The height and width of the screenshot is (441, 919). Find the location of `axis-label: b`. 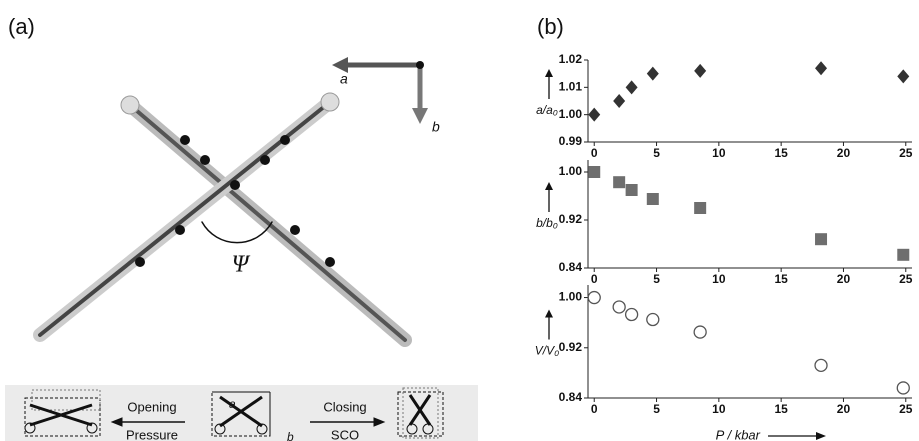

axis-label: b is located at coordinates (436, 127).